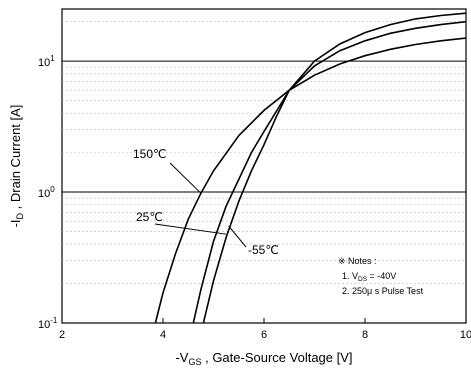 The image size is (471, 371). I want to click on y-tick-label: 10¹, so click(46, 61).